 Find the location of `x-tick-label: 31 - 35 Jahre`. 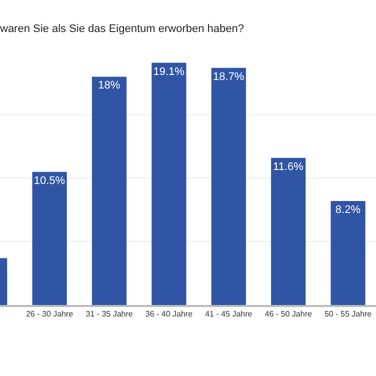

x-tick-label: 31 - 35 Jahre is located at coordinates (110, 314).